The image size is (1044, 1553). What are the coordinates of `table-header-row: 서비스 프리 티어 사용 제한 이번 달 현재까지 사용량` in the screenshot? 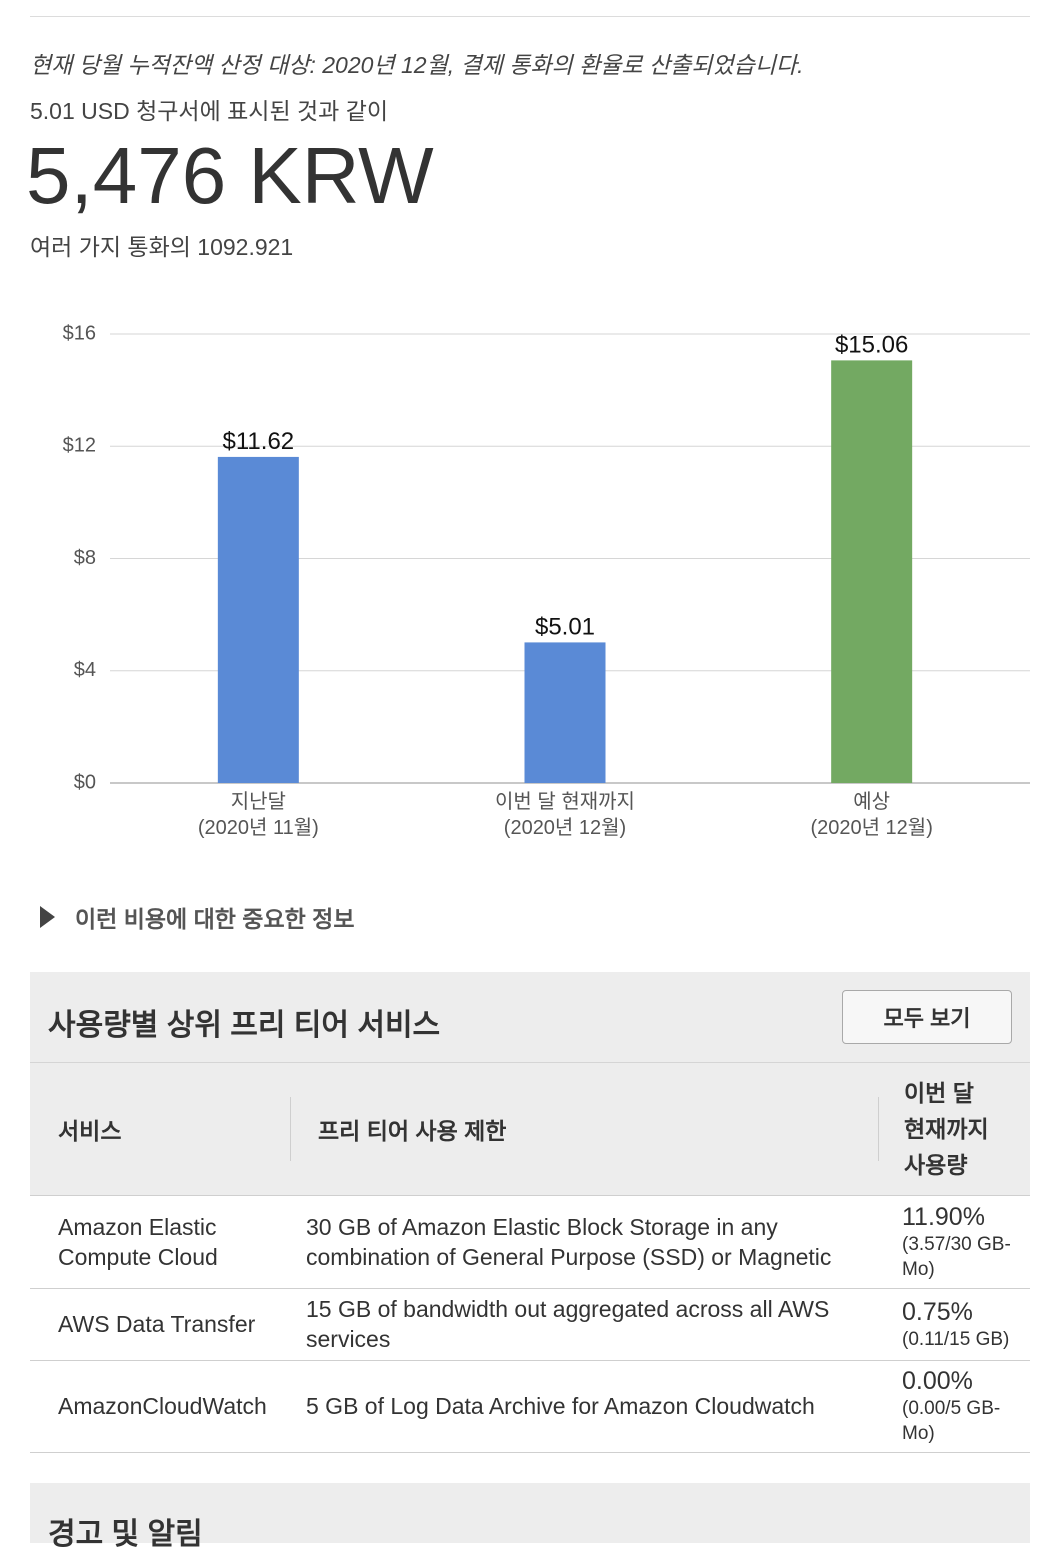 It's located at (530, 1129).